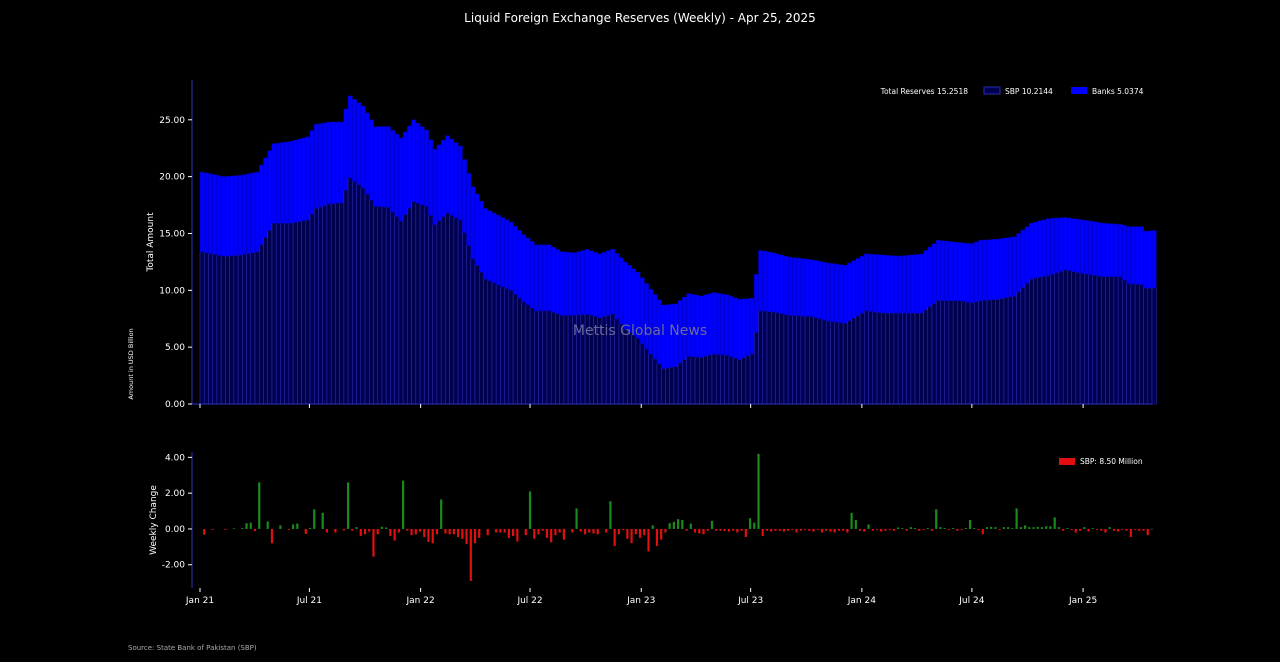 The height and width of the screenshot is (662, 1280). What do you see at coordinates (529, 601) in the screenshot?
I see `x-tick-label-3: Jul 22` at bounding box center [529, 601].